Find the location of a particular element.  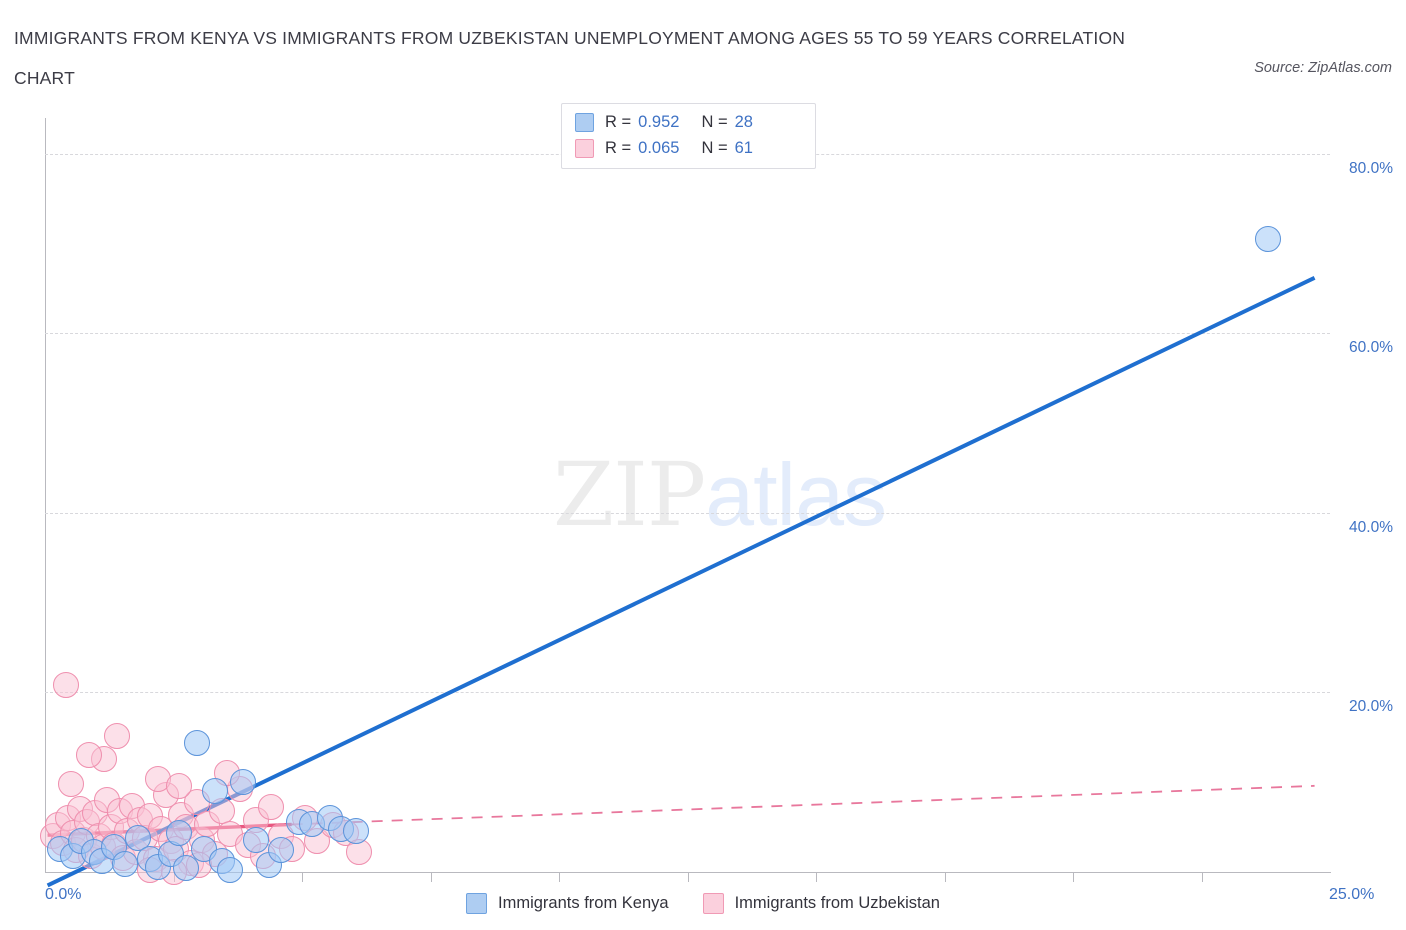

y-axis-line is located at coordinates (45, 495).